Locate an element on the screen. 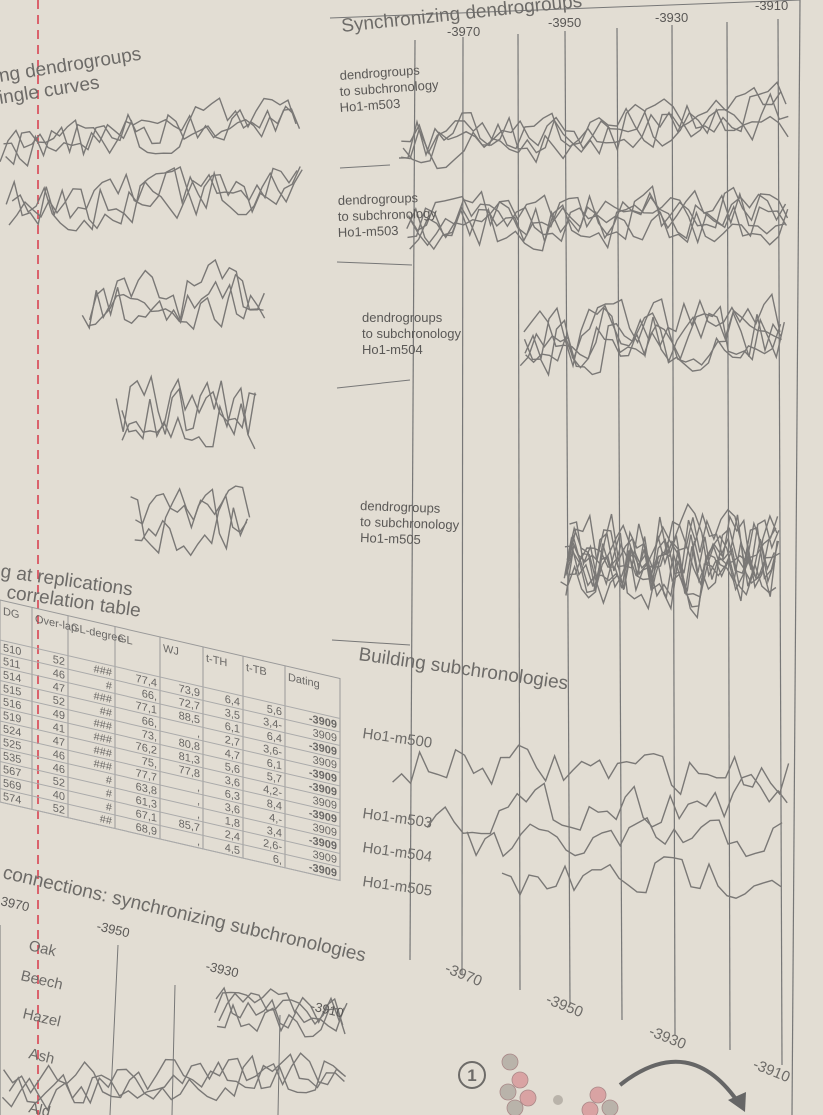 The image size is (823, 1115). table-cell: 47 is located at coordinates (59, 688).